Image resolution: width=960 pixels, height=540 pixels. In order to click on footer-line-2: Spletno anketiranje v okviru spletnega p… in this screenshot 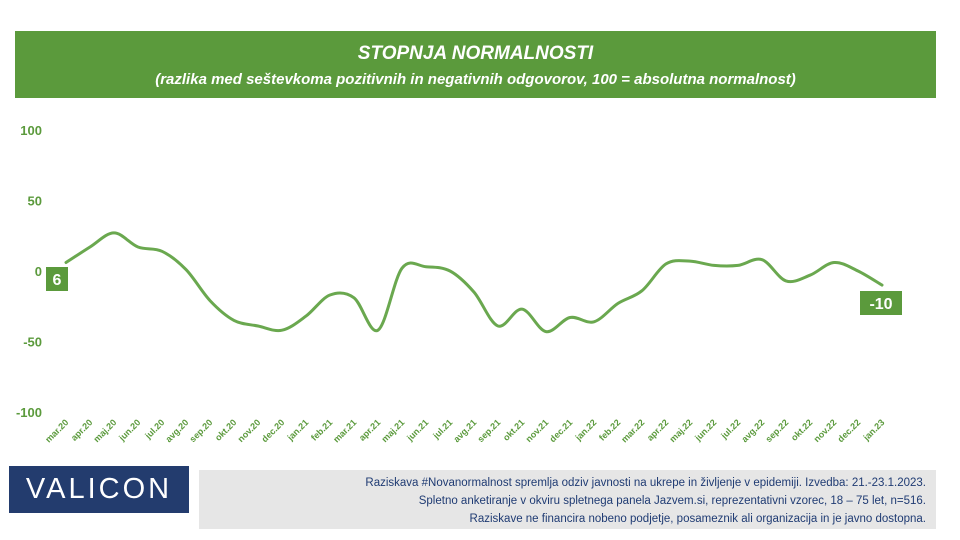, I will do `click(672, 501)`.